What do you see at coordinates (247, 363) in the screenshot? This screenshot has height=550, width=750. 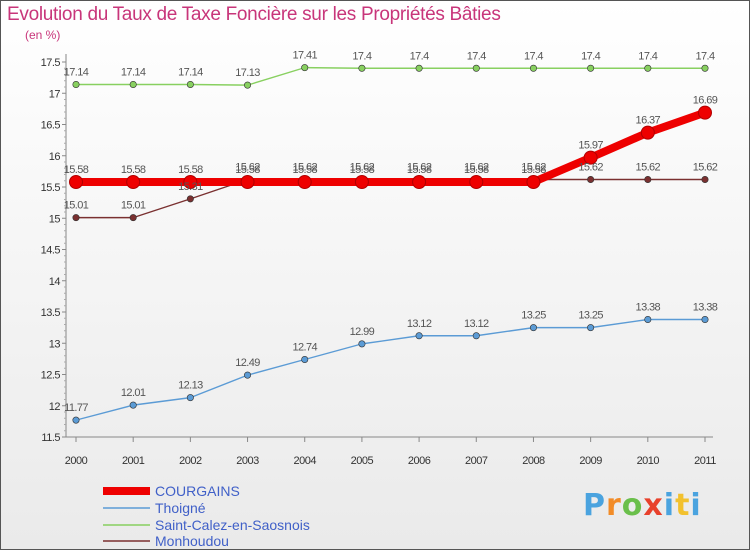 I see `data-label: 12.49` at bounding box center [247, 363].